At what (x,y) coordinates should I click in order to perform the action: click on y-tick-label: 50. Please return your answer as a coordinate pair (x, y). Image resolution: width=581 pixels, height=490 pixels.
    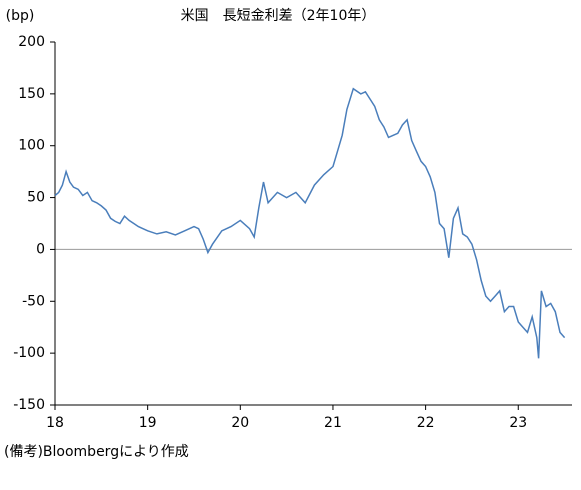
    Looking at the image, I should click on (36, 198).